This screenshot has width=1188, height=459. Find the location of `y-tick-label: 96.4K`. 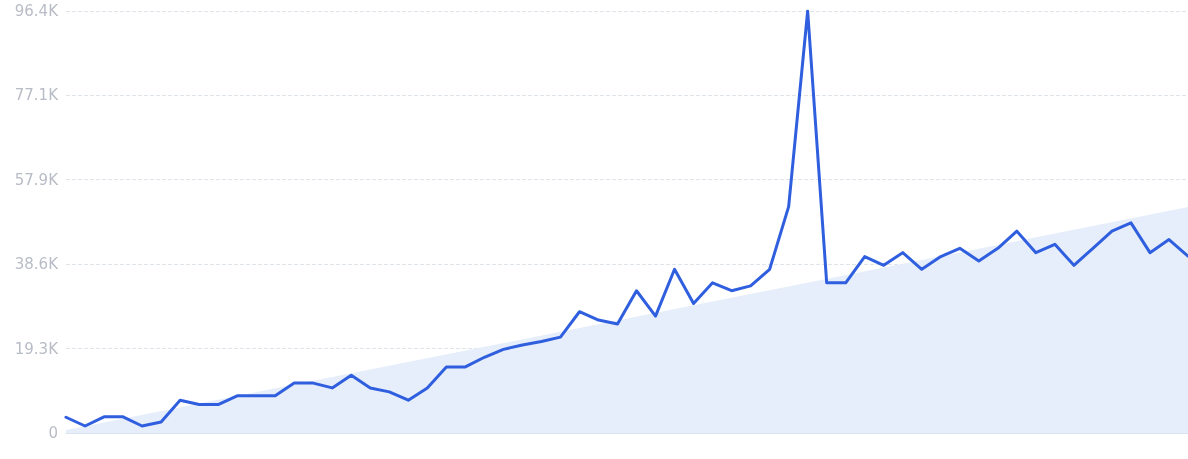

y-tick-label: 96.4K is located at coordinates (37, 11).